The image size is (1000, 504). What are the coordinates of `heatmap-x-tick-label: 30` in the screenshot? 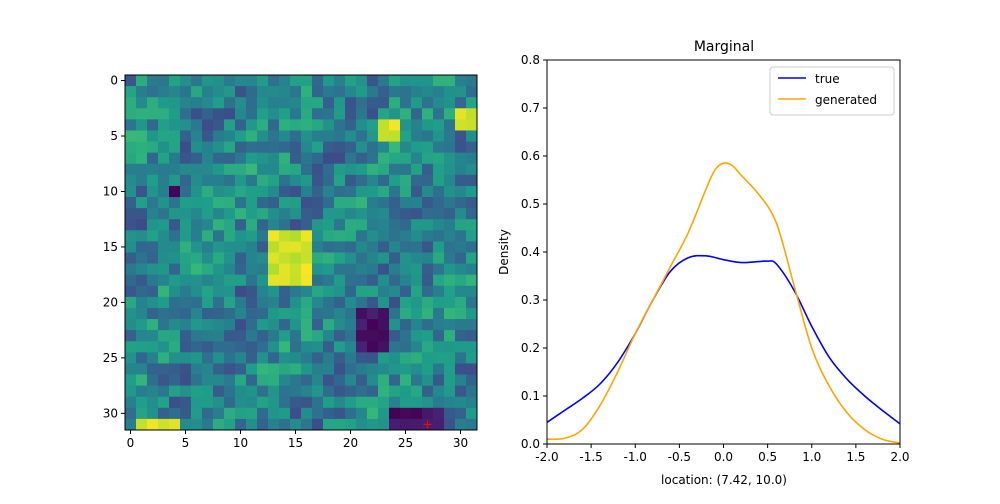 It's located at (460, 443).